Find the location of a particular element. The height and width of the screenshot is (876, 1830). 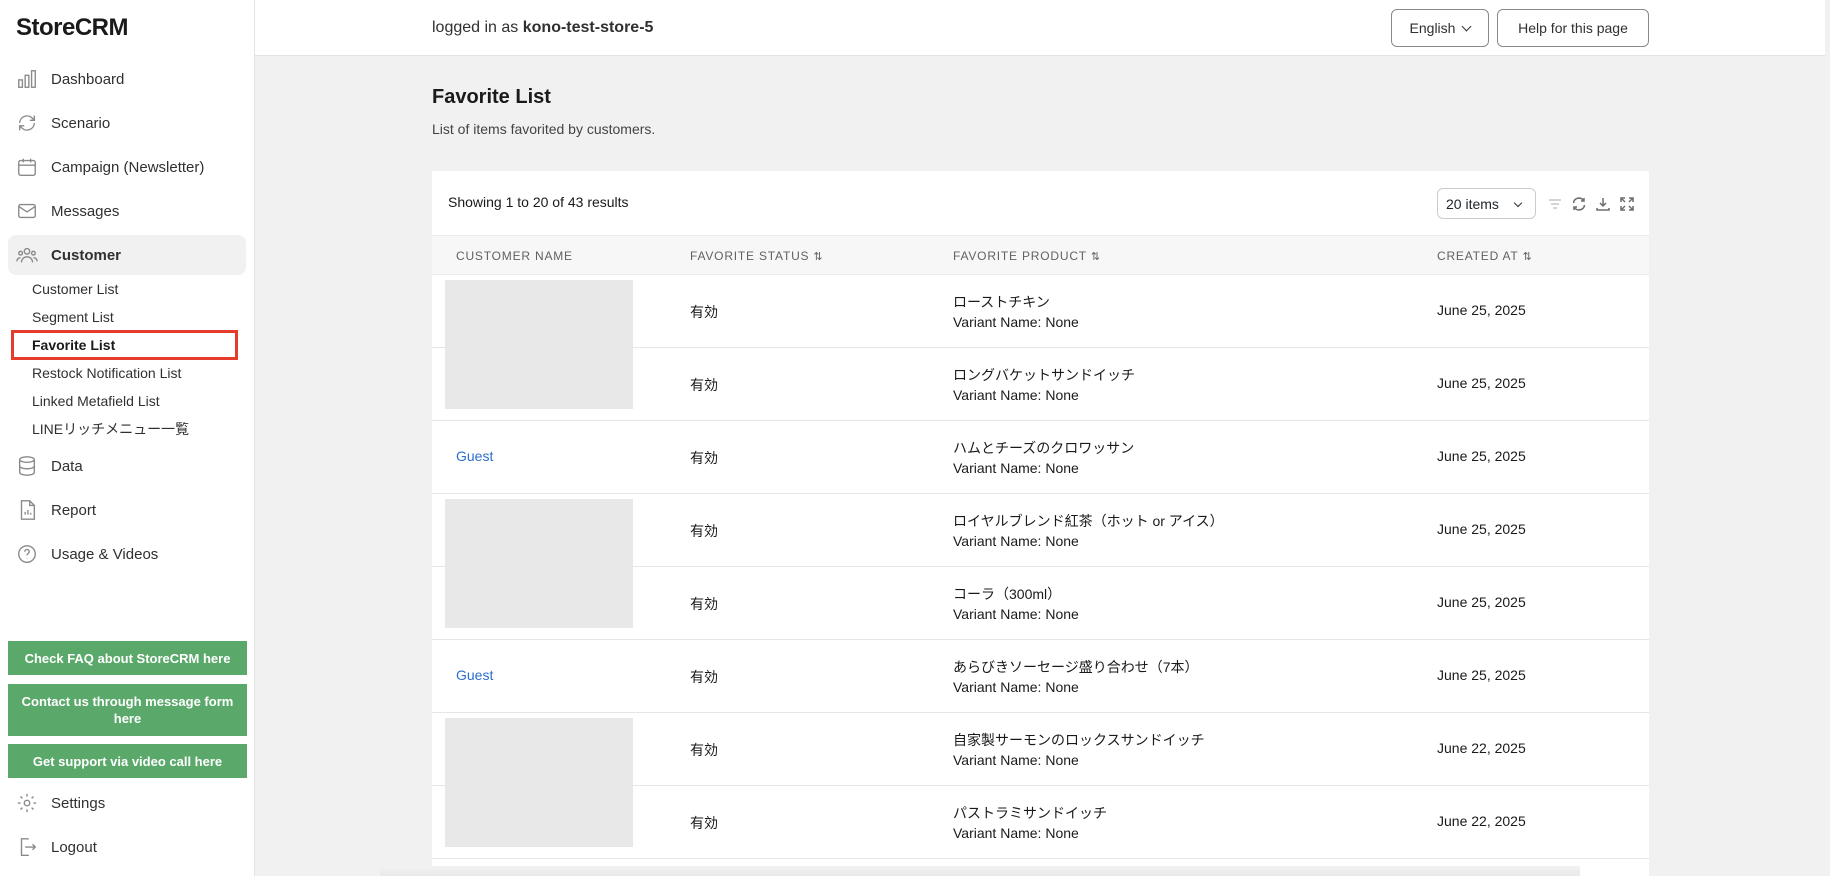

page-title: Favorite List is located at coordinates (491, 97).